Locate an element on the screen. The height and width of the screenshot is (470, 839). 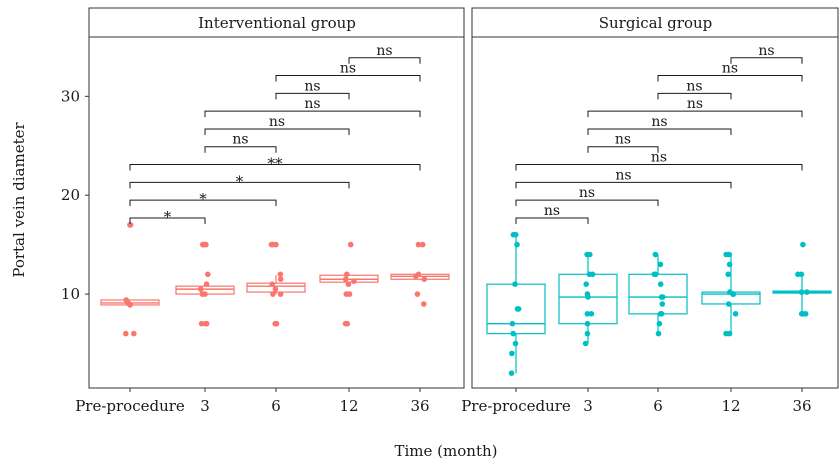
panel-title: Surgical group is located at coordinates (655, 23).